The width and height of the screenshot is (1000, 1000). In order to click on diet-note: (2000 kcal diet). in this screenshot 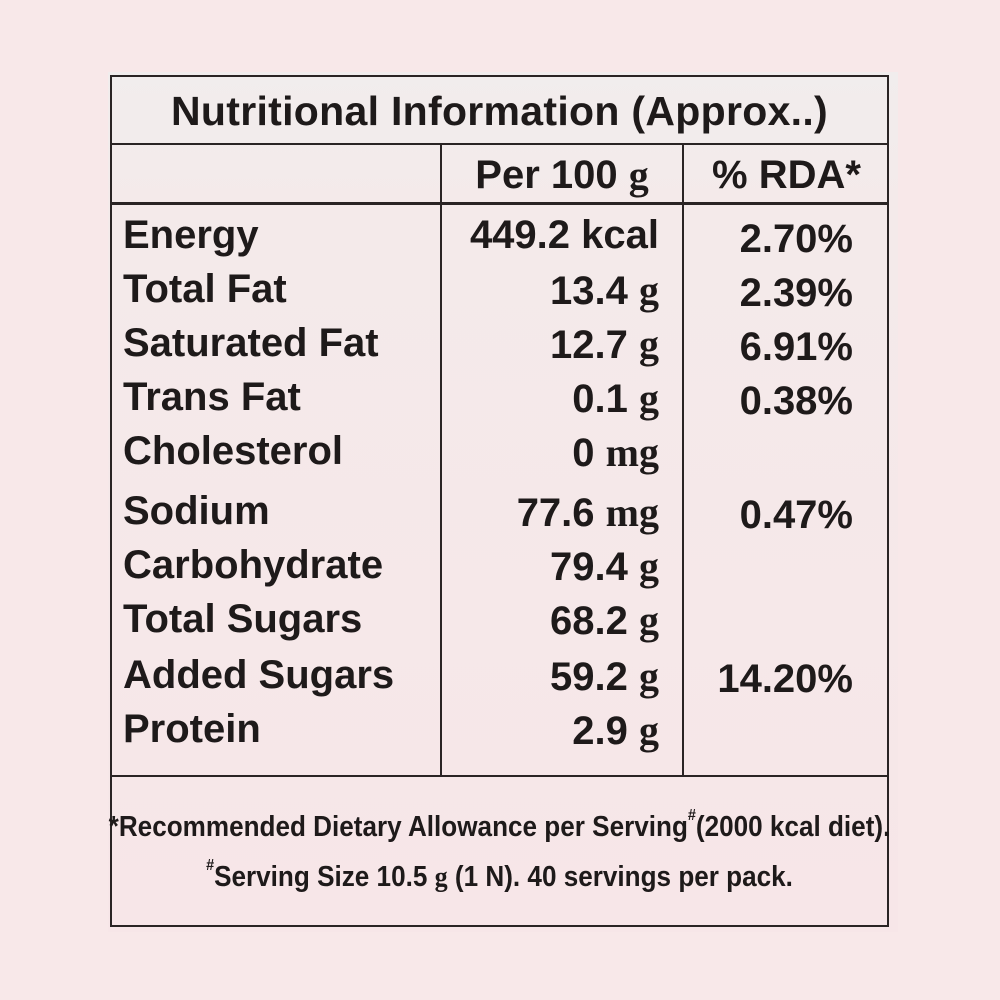, I will do `click(793, 827)`.